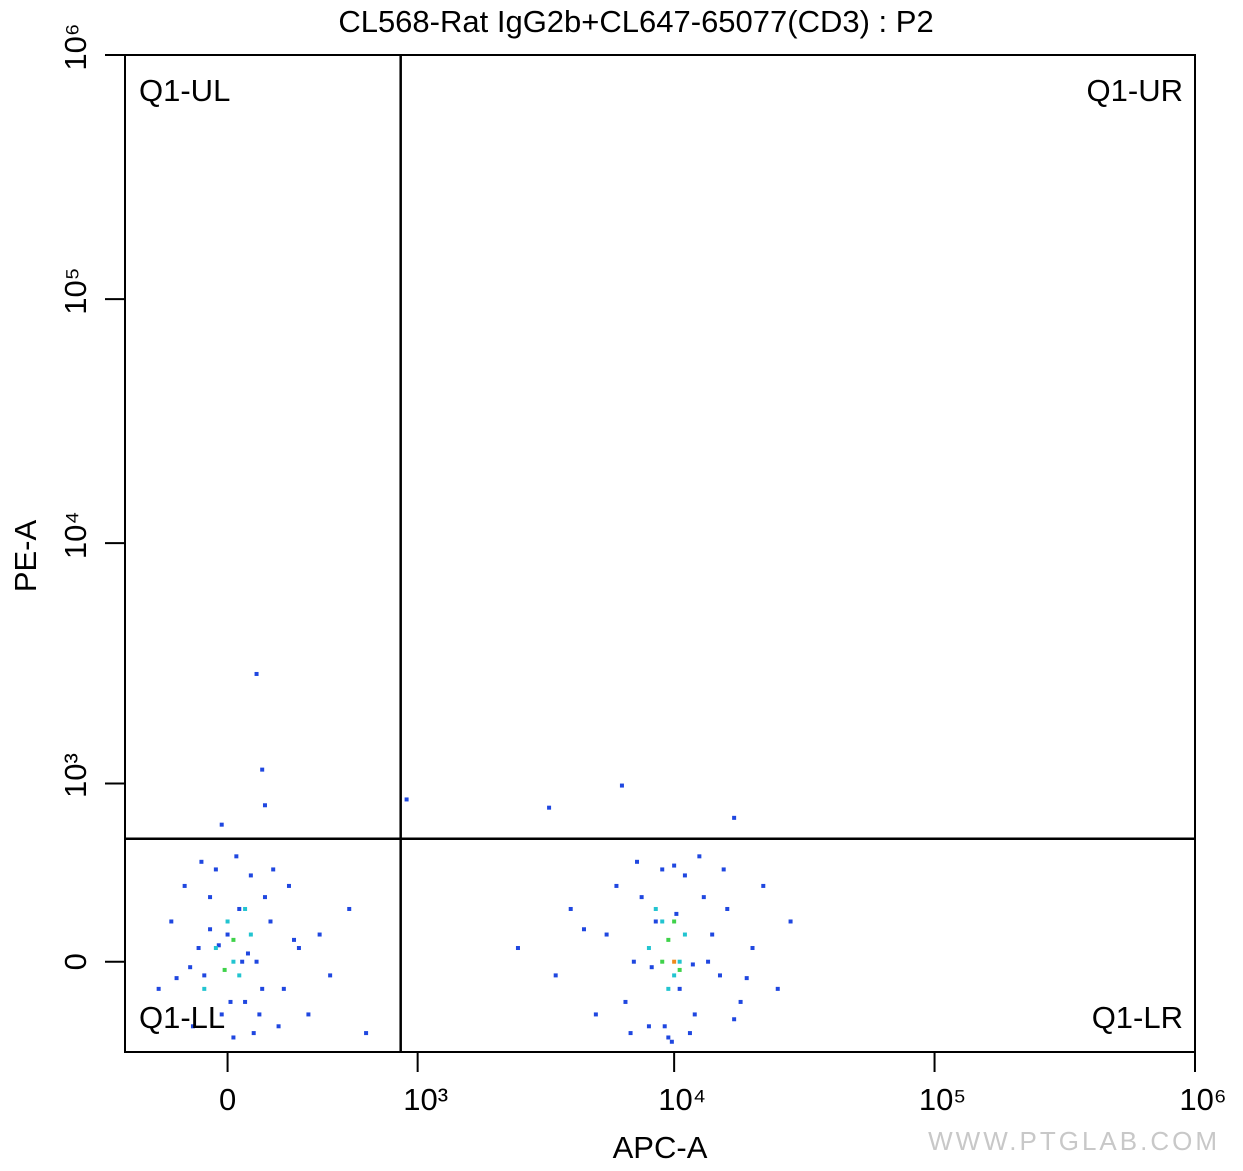 The image size is (1243, 1171). Describe the element at coordinates (635, 21) in the screenshot. I see `chart-title: CL568-Rat IgG2b+CL647-65077(CD3) : P2` at that location.